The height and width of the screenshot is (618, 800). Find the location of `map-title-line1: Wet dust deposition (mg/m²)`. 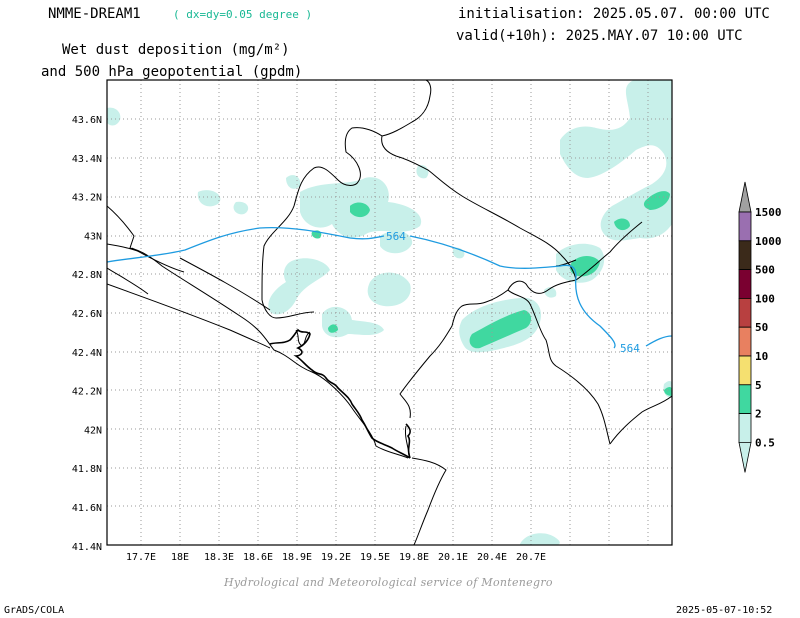

map-title-line1: Wet dust deposition (mg/m²) is located at coordinates (176, 50).